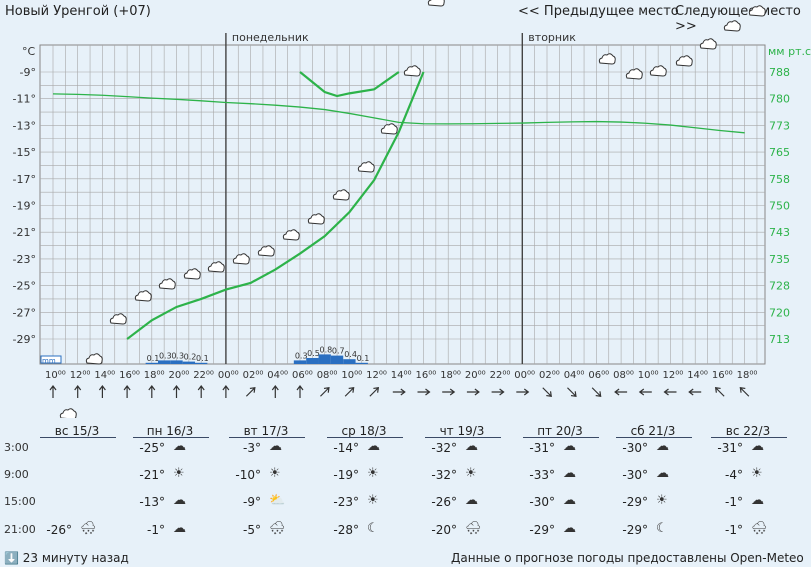 The image size is (811, 567). What do you see at coordinates (560, 431) in the screenshot?
I see `day-header: пт 20/3` at bounding box center [560, 431].